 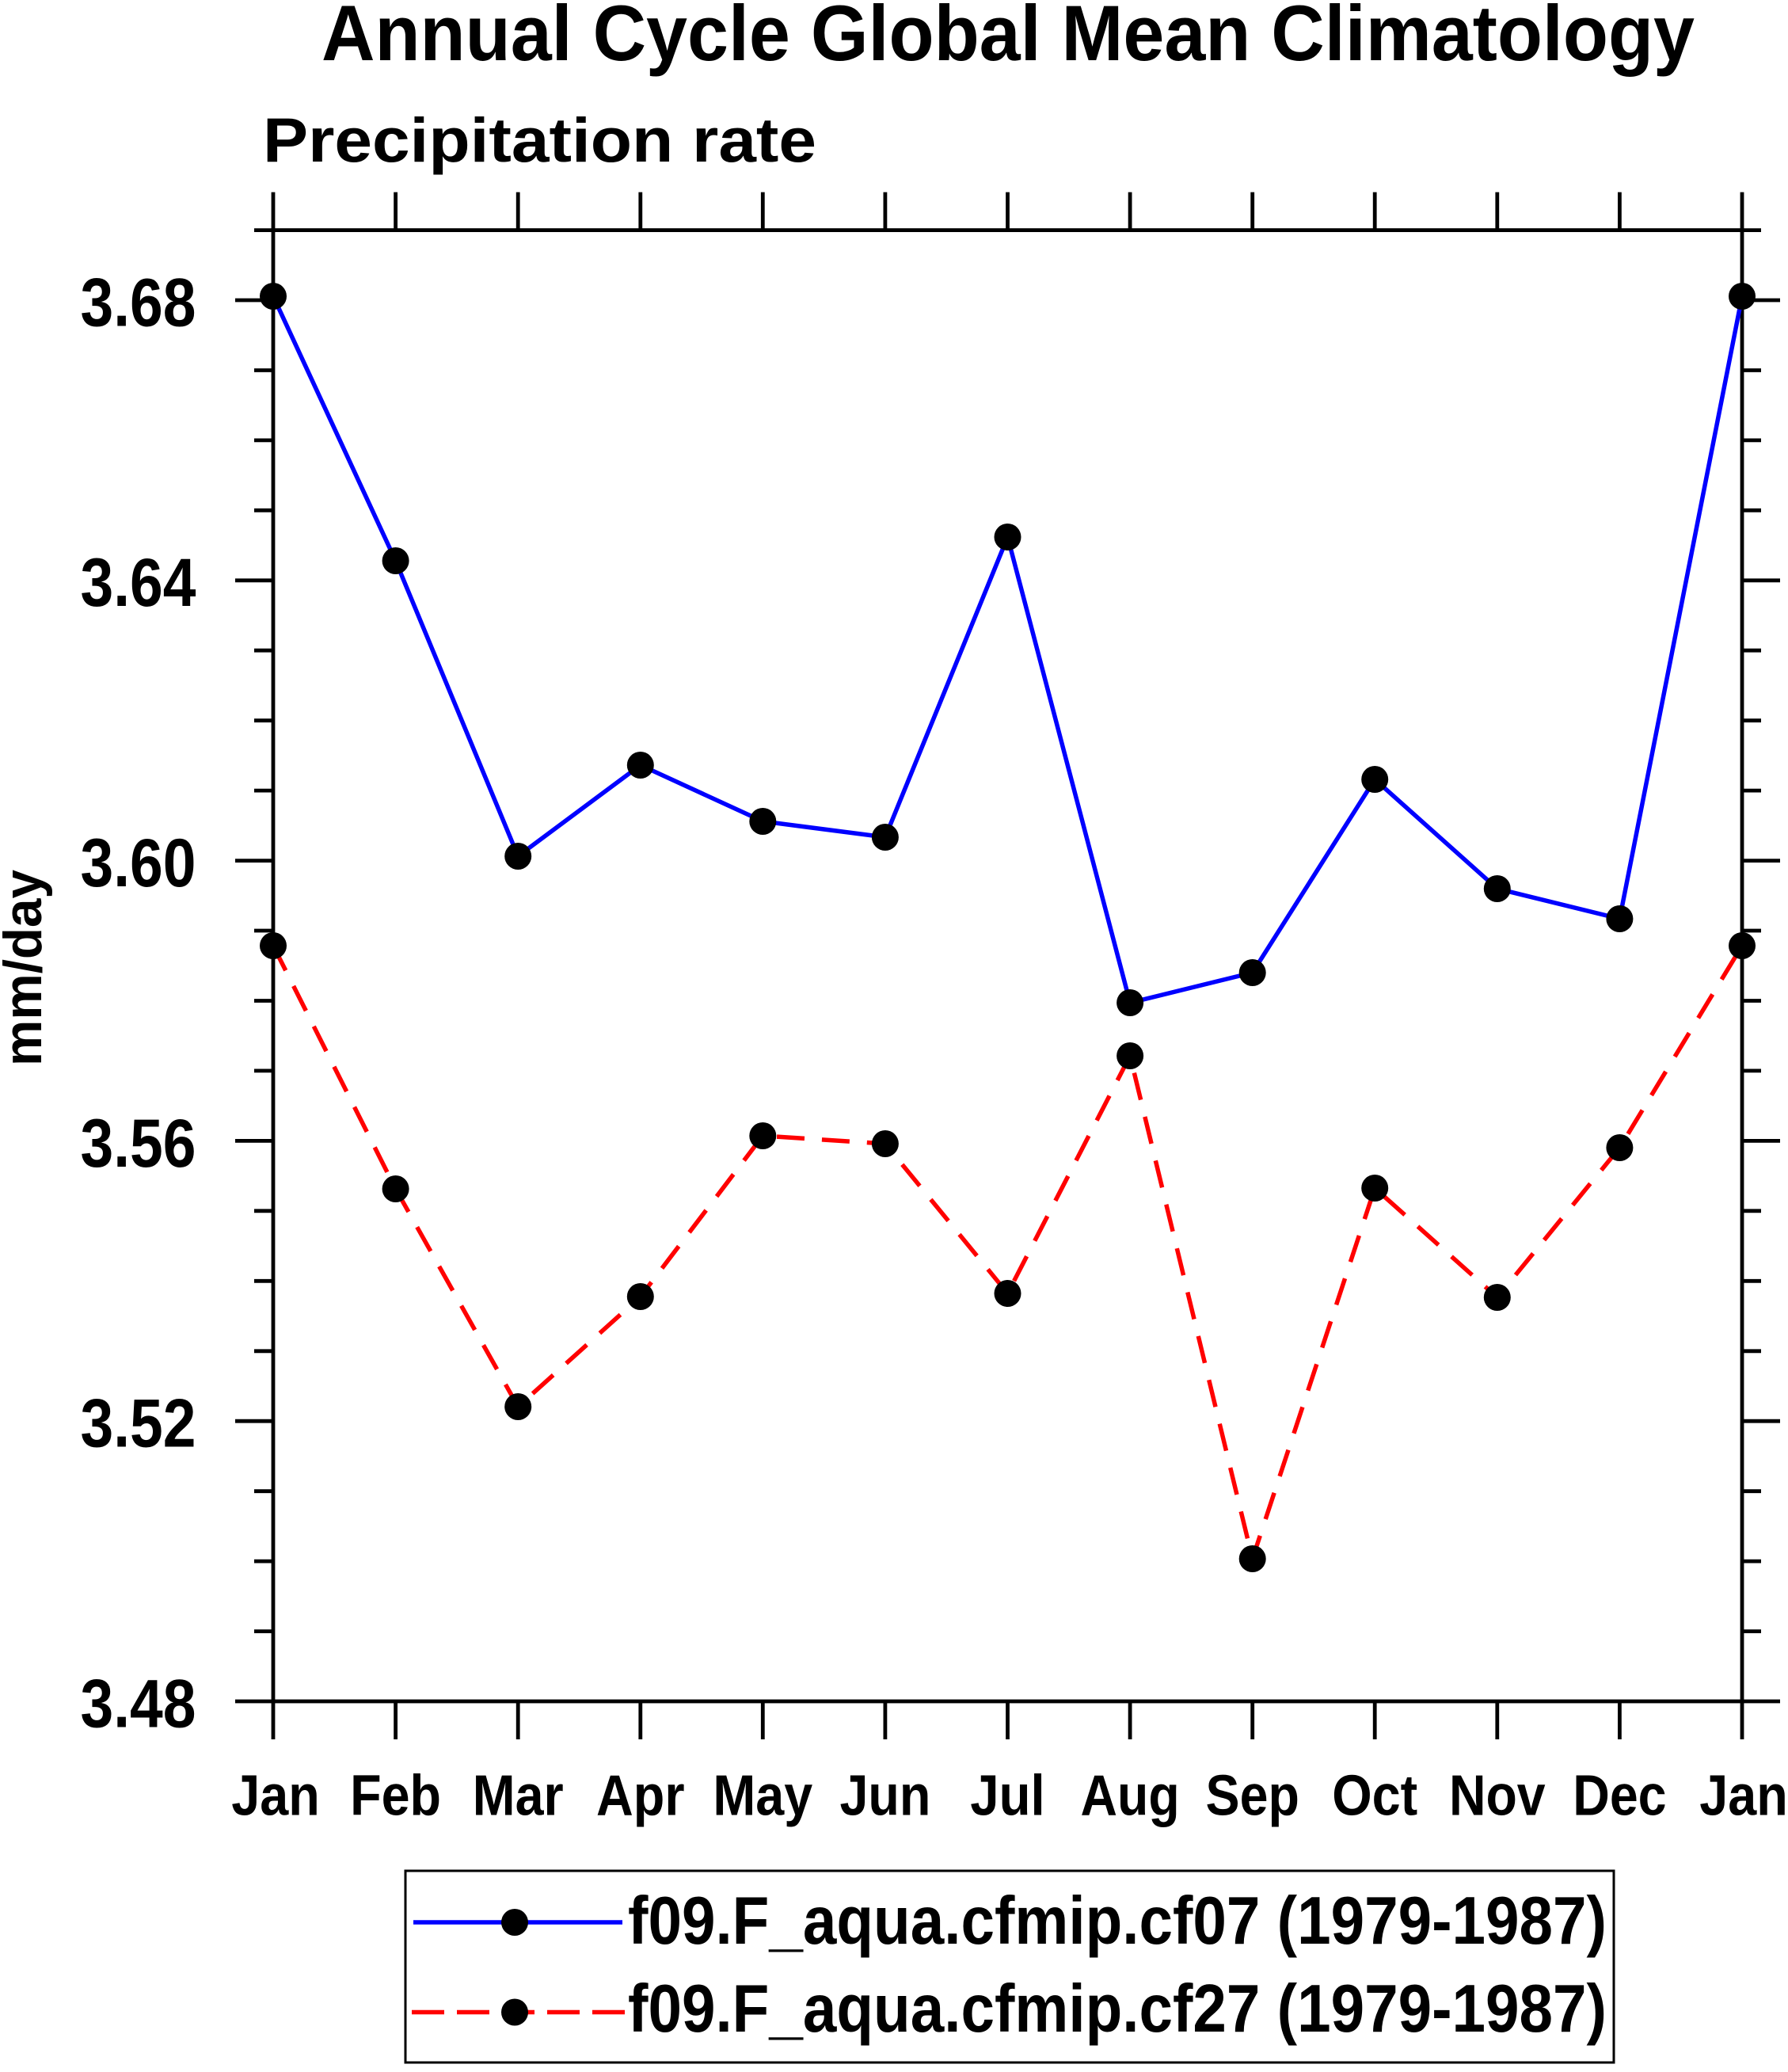 I want to click on svg-text: 3.52, so click(x=138, y=1424).